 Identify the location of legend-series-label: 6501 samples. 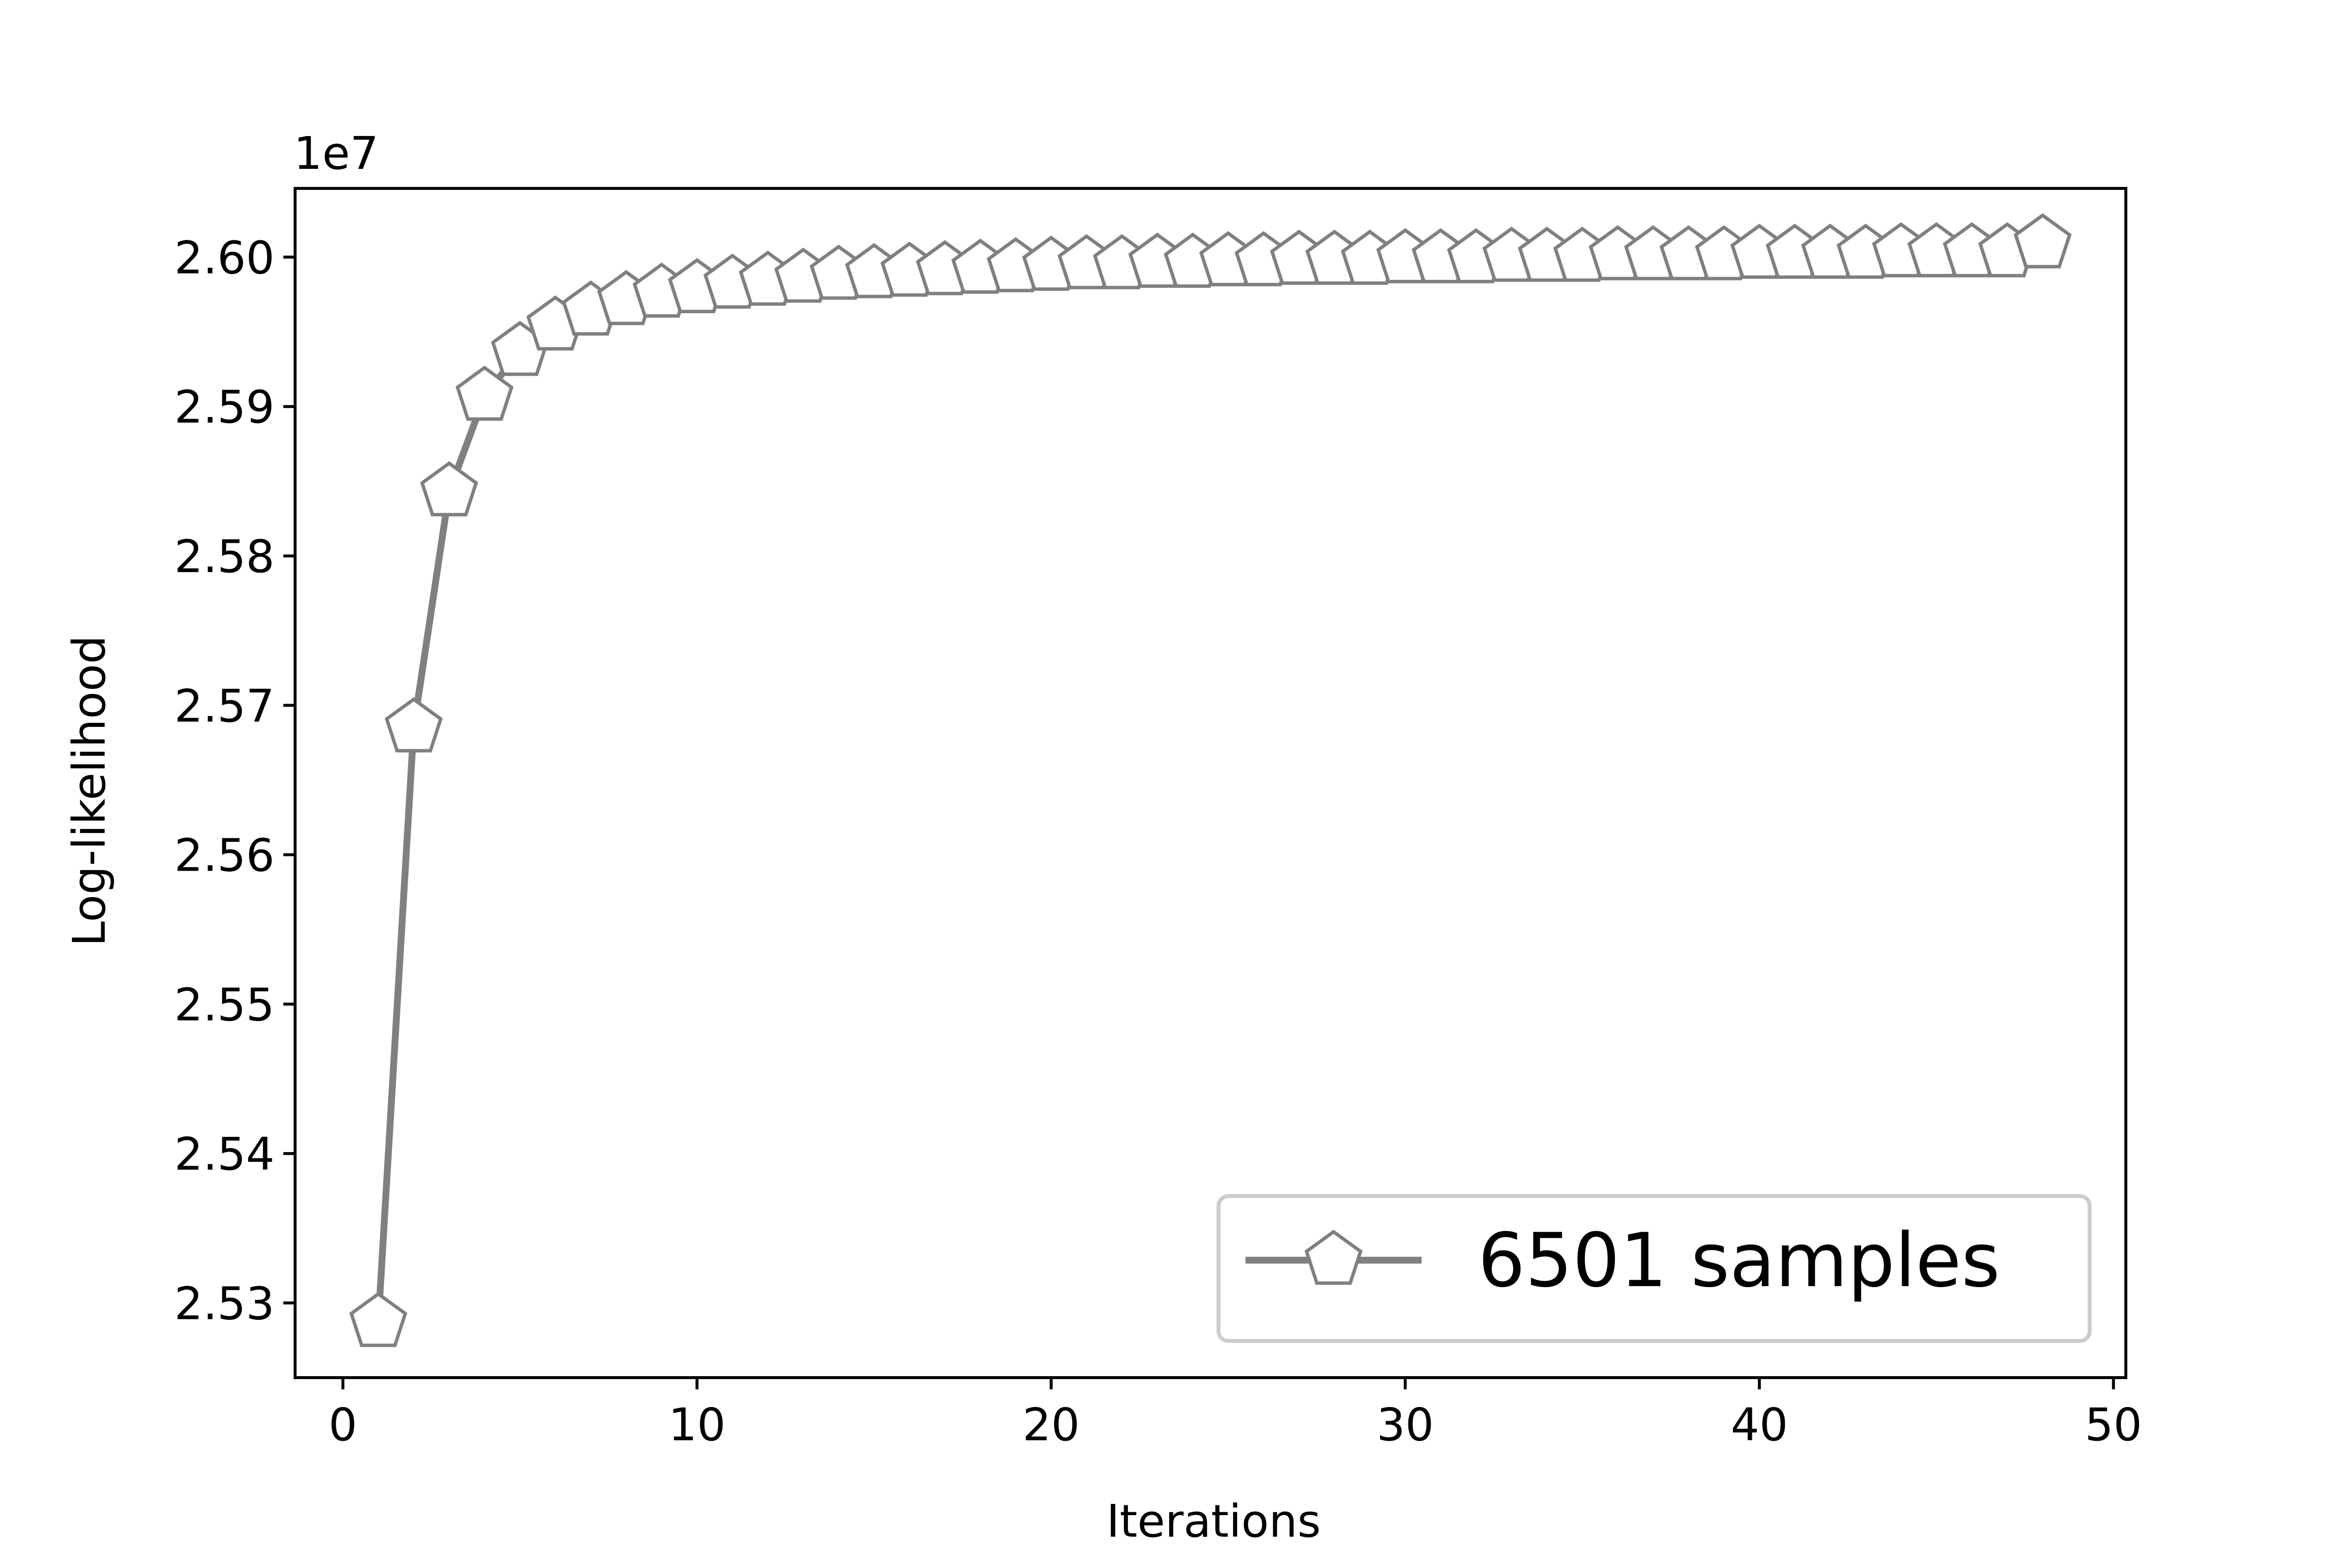
(1739, 1260).